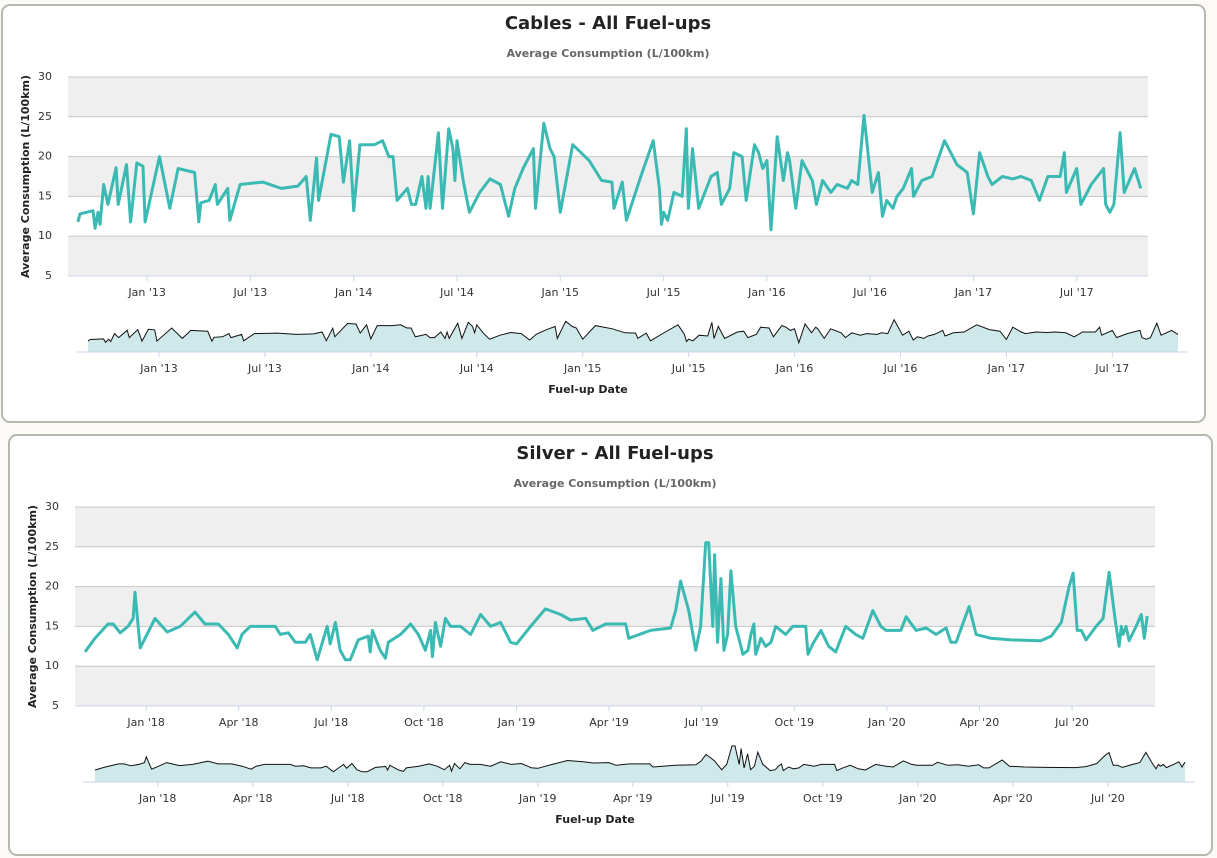 Image resolution: width=1217 pixels, height=858 pixels. Describe the element at coordinates (663, 292) in the screenshot. I see `x-tick-label: Jul '15` at that location.